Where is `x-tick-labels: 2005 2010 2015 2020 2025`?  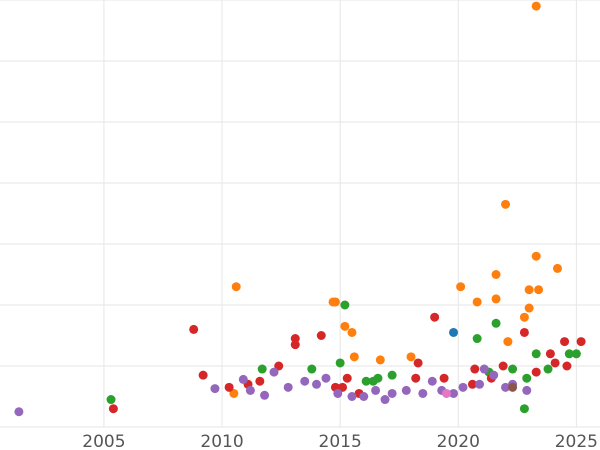 x-tick-labels: 2005 2010 2015 2020 2025 is located at coordinates (340, 441).